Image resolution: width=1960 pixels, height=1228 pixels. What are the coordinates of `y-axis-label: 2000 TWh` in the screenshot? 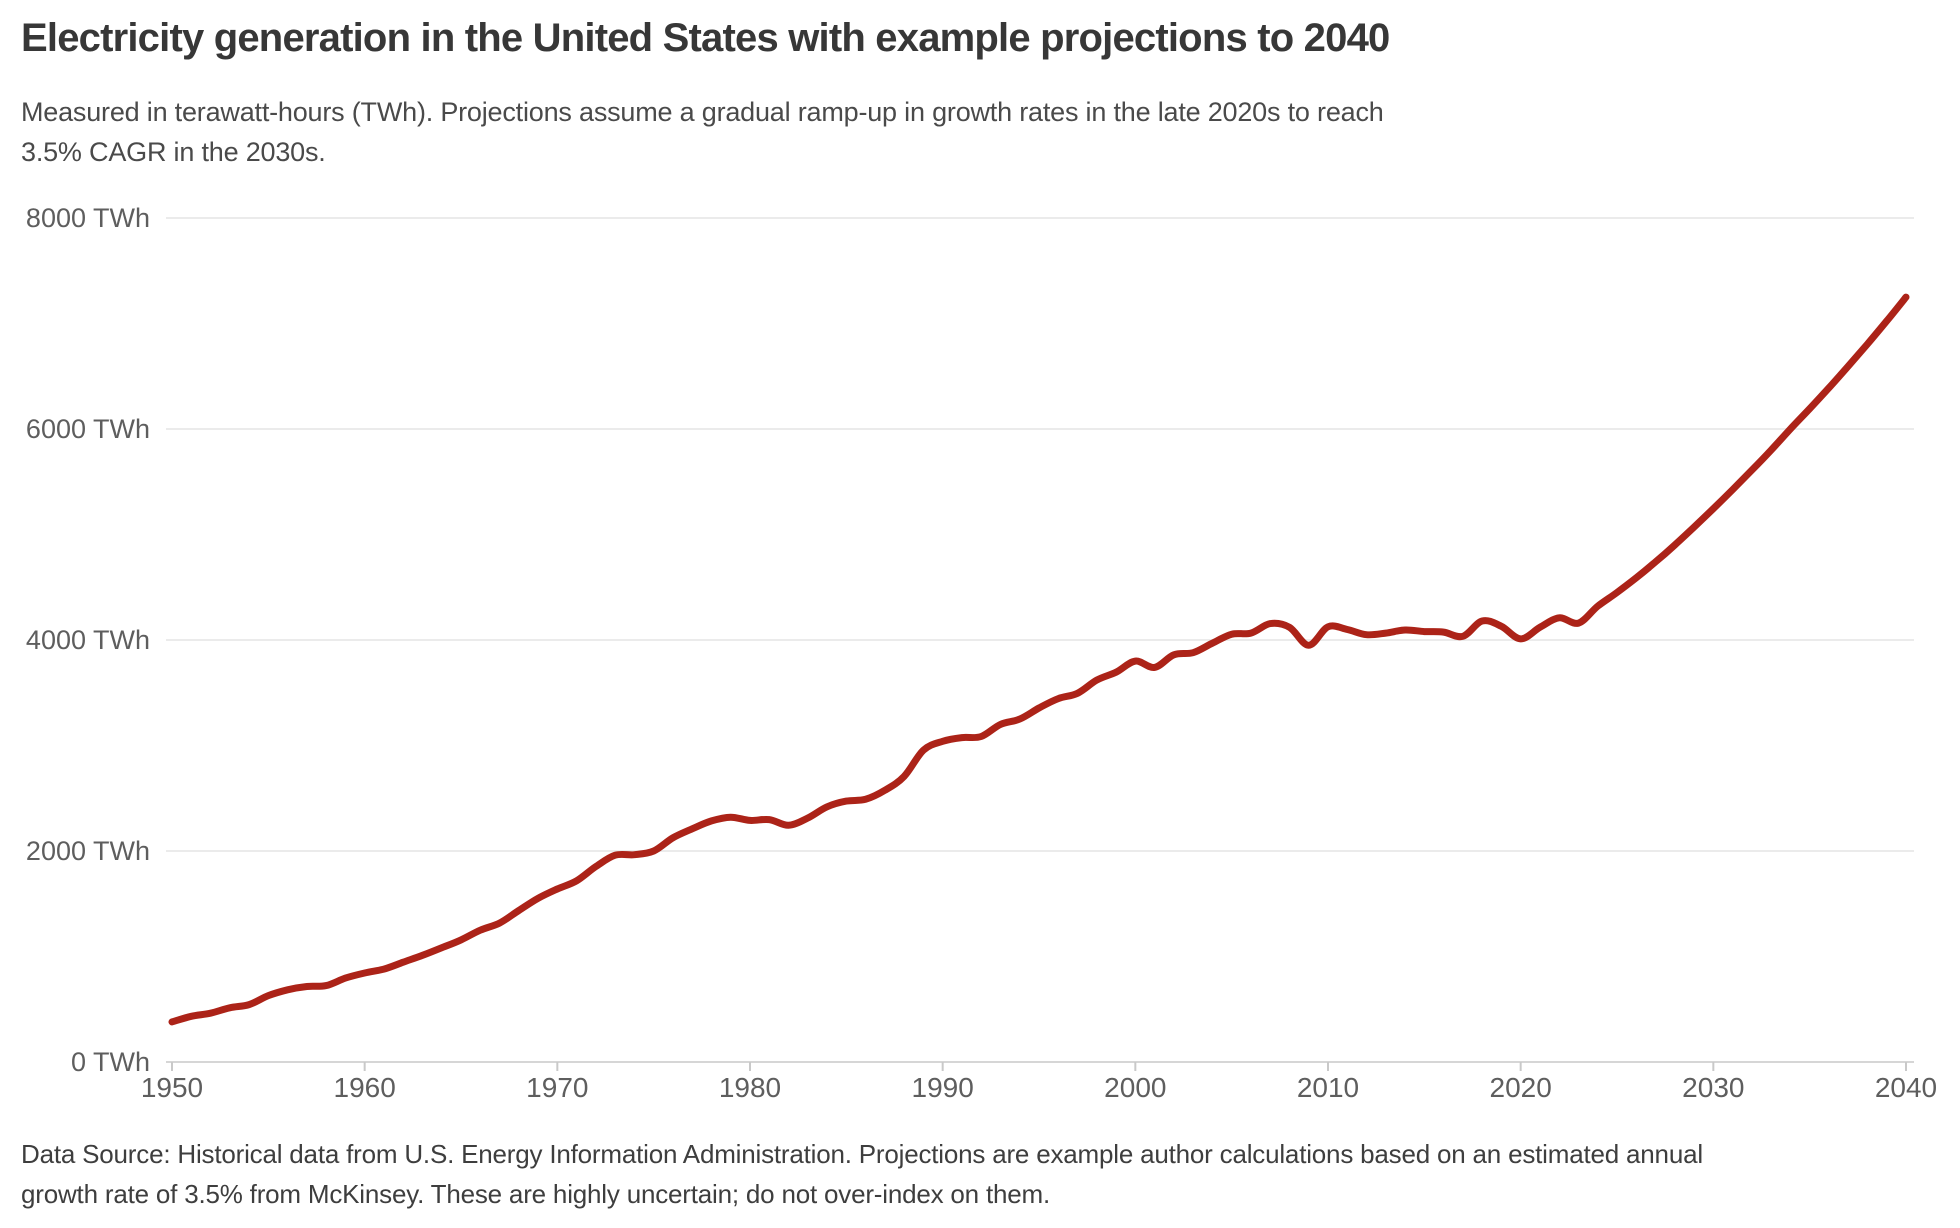 It's located at (88, 851).